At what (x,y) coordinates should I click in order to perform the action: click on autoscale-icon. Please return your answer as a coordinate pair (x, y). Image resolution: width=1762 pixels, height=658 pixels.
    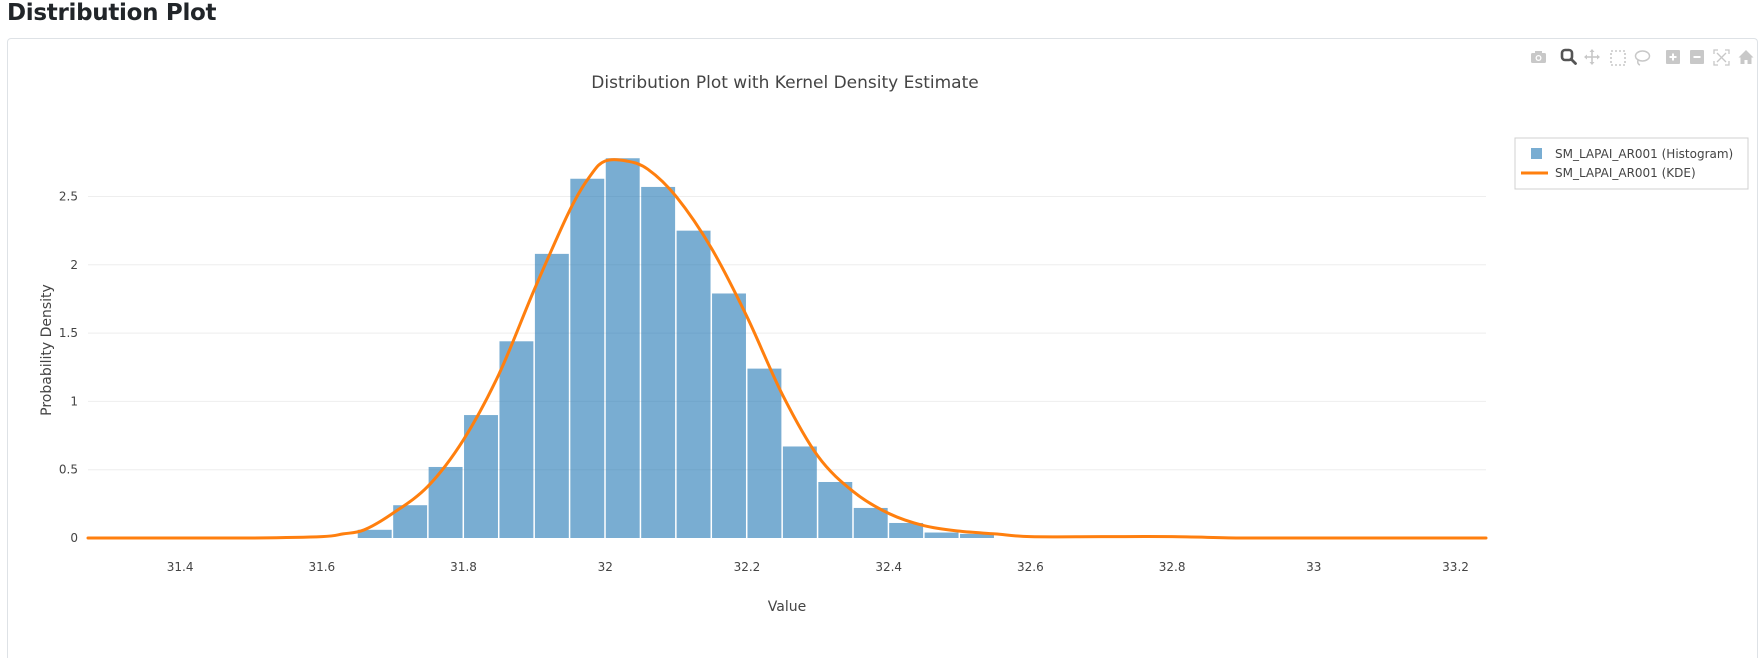
    Looking at the image, I should click on (1721, 57).